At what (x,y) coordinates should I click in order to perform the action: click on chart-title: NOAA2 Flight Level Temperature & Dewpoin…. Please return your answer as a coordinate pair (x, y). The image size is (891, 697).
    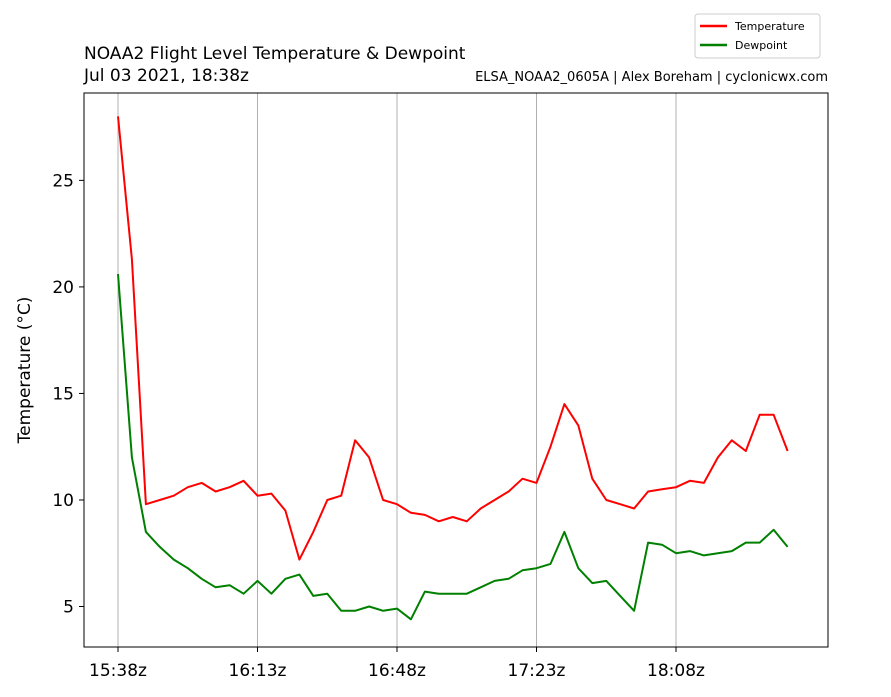
    Looking at the image, I should click on (275, 54).